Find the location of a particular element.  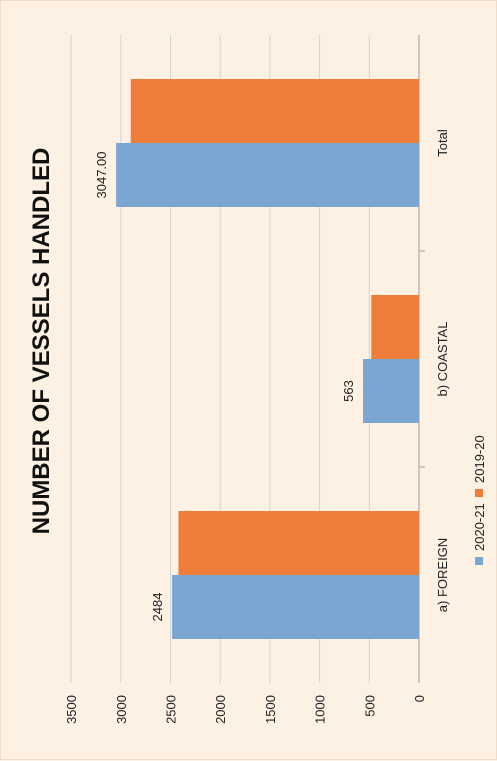

value-axis-tick-labels: 0 500 1000 1500 2000 2500 3000 3500 is located at coordinates (245, 709).